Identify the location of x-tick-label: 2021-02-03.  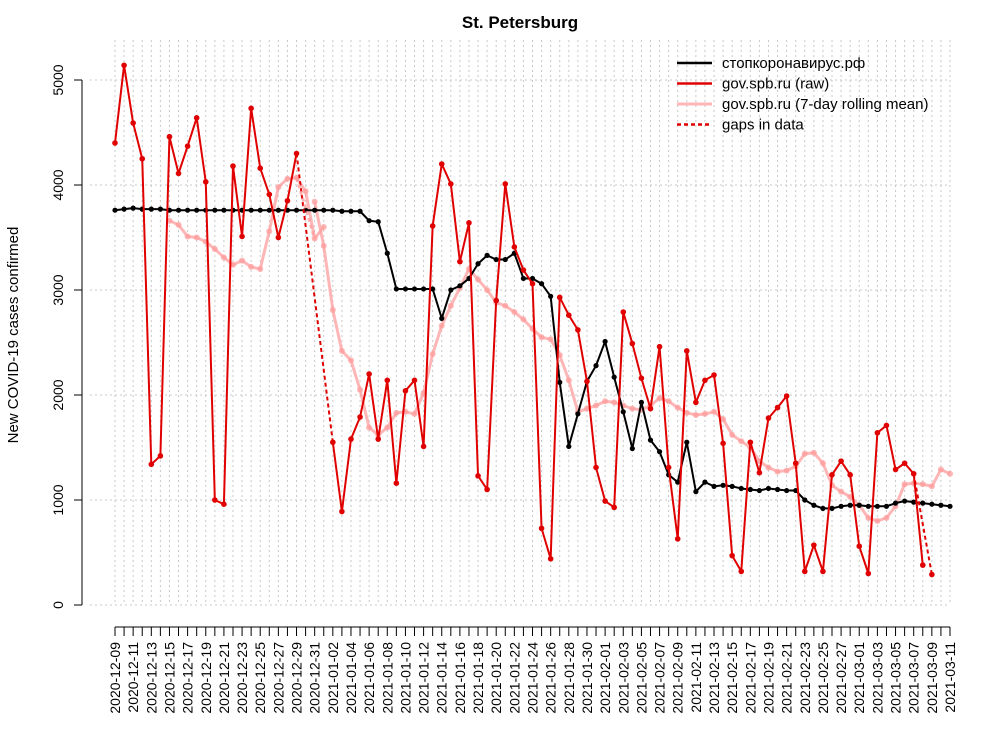
(623, 678).